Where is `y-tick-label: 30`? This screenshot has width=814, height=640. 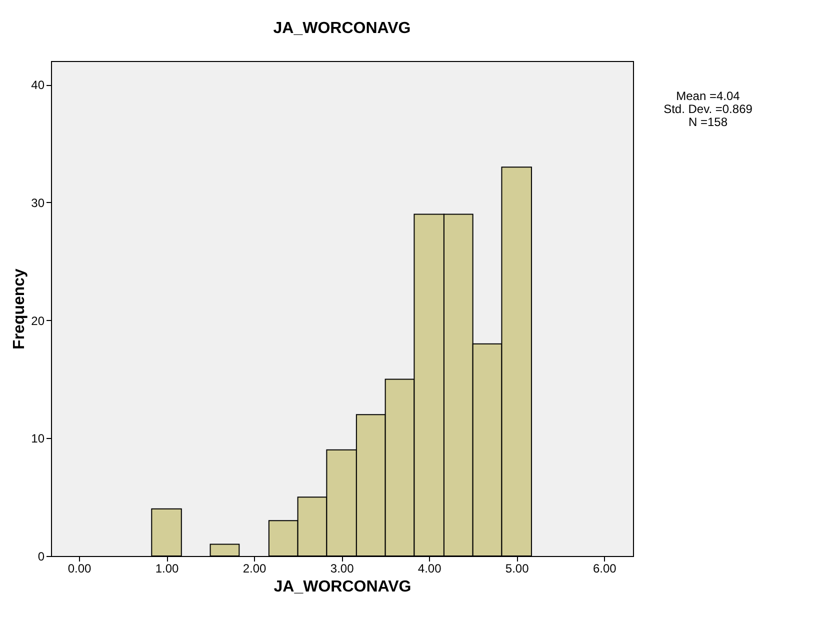
y-tick-label: 30 is located at coordinates (38, 203).